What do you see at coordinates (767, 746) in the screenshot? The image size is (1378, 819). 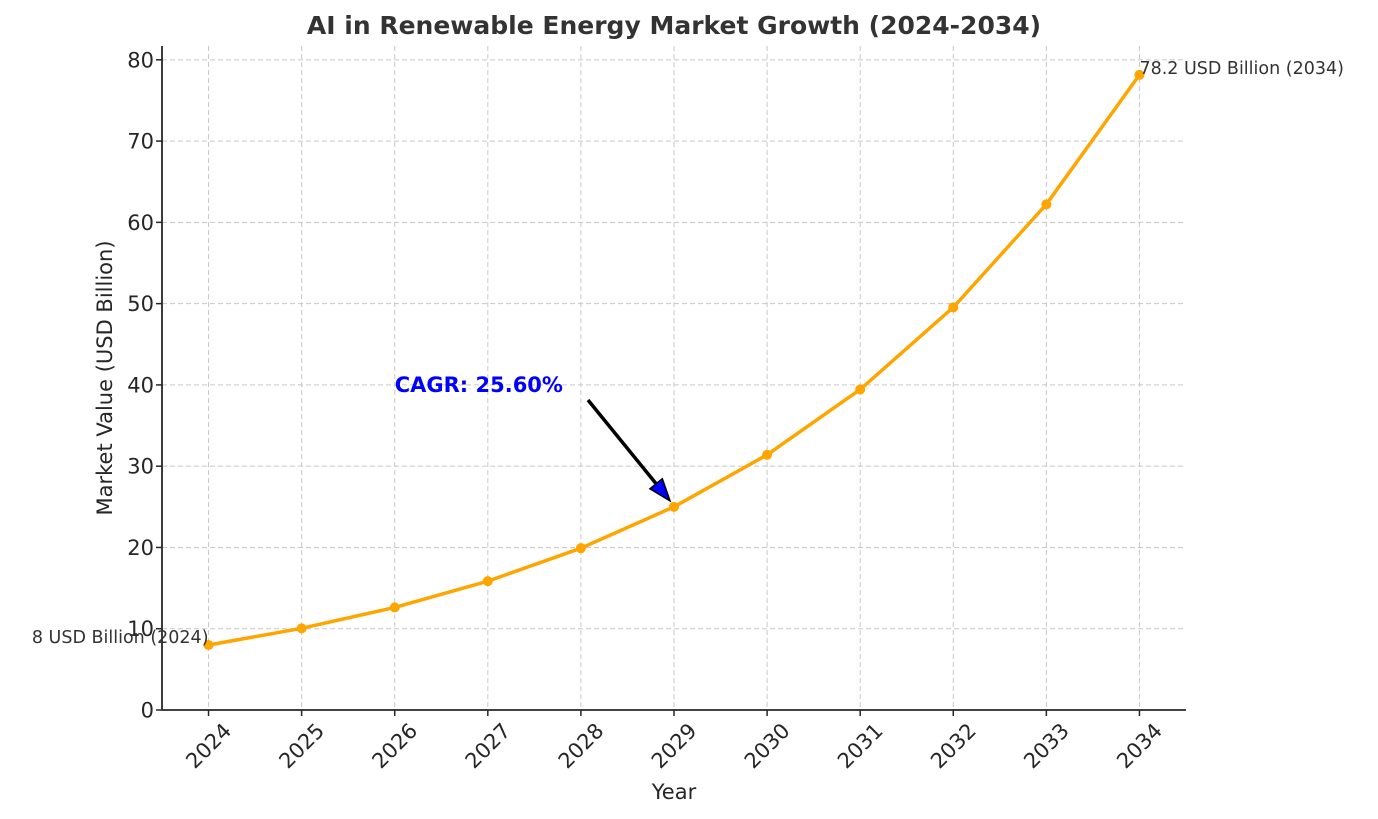 I see `x-tick-label: 2030` at bounding box center [767, 746].